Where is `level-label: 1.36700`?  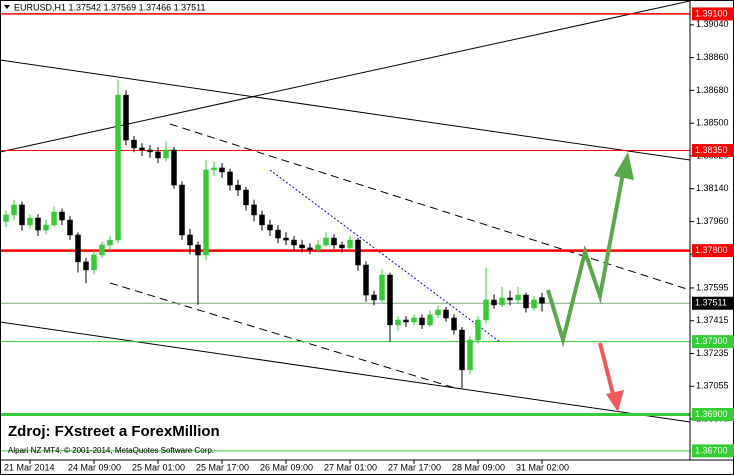
level-label: 1.36700 is located at coordinates (711, 450).